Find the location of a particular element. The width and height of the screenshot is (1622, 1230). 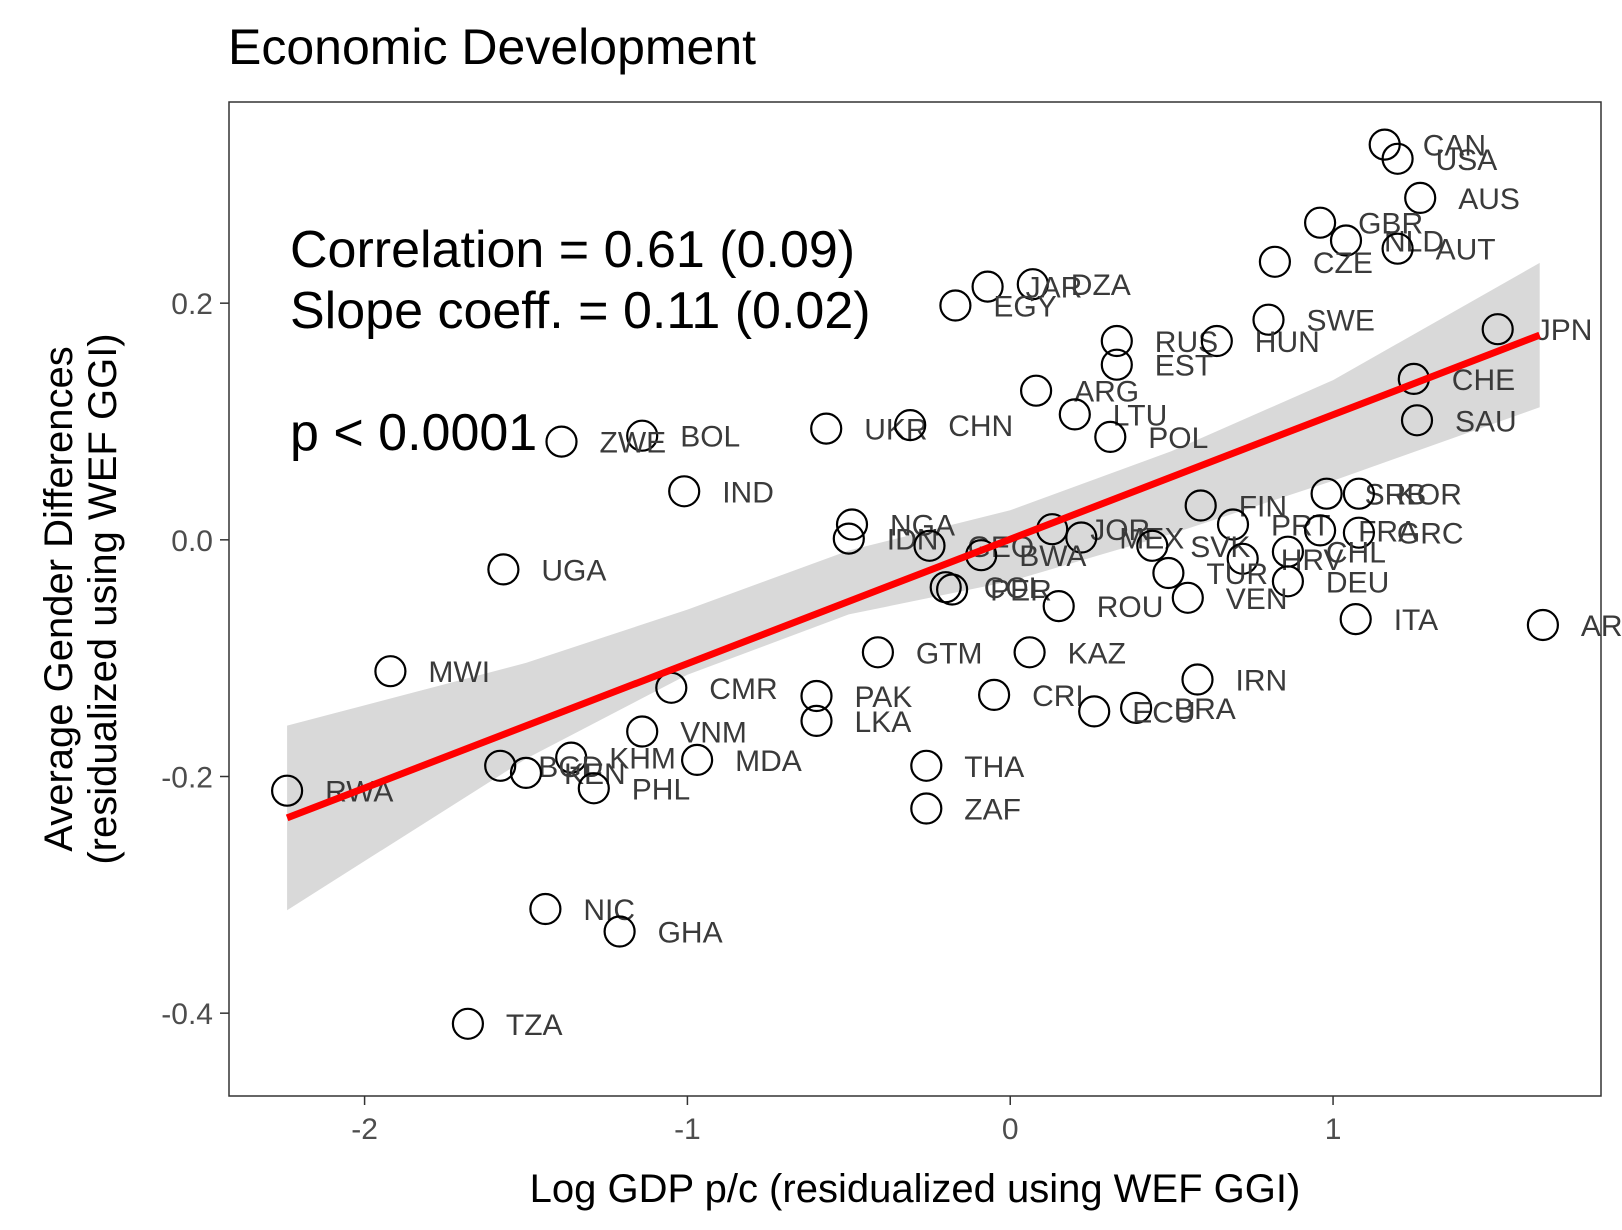

point-label-tza: TZA is located at coordinates (534, 1025).